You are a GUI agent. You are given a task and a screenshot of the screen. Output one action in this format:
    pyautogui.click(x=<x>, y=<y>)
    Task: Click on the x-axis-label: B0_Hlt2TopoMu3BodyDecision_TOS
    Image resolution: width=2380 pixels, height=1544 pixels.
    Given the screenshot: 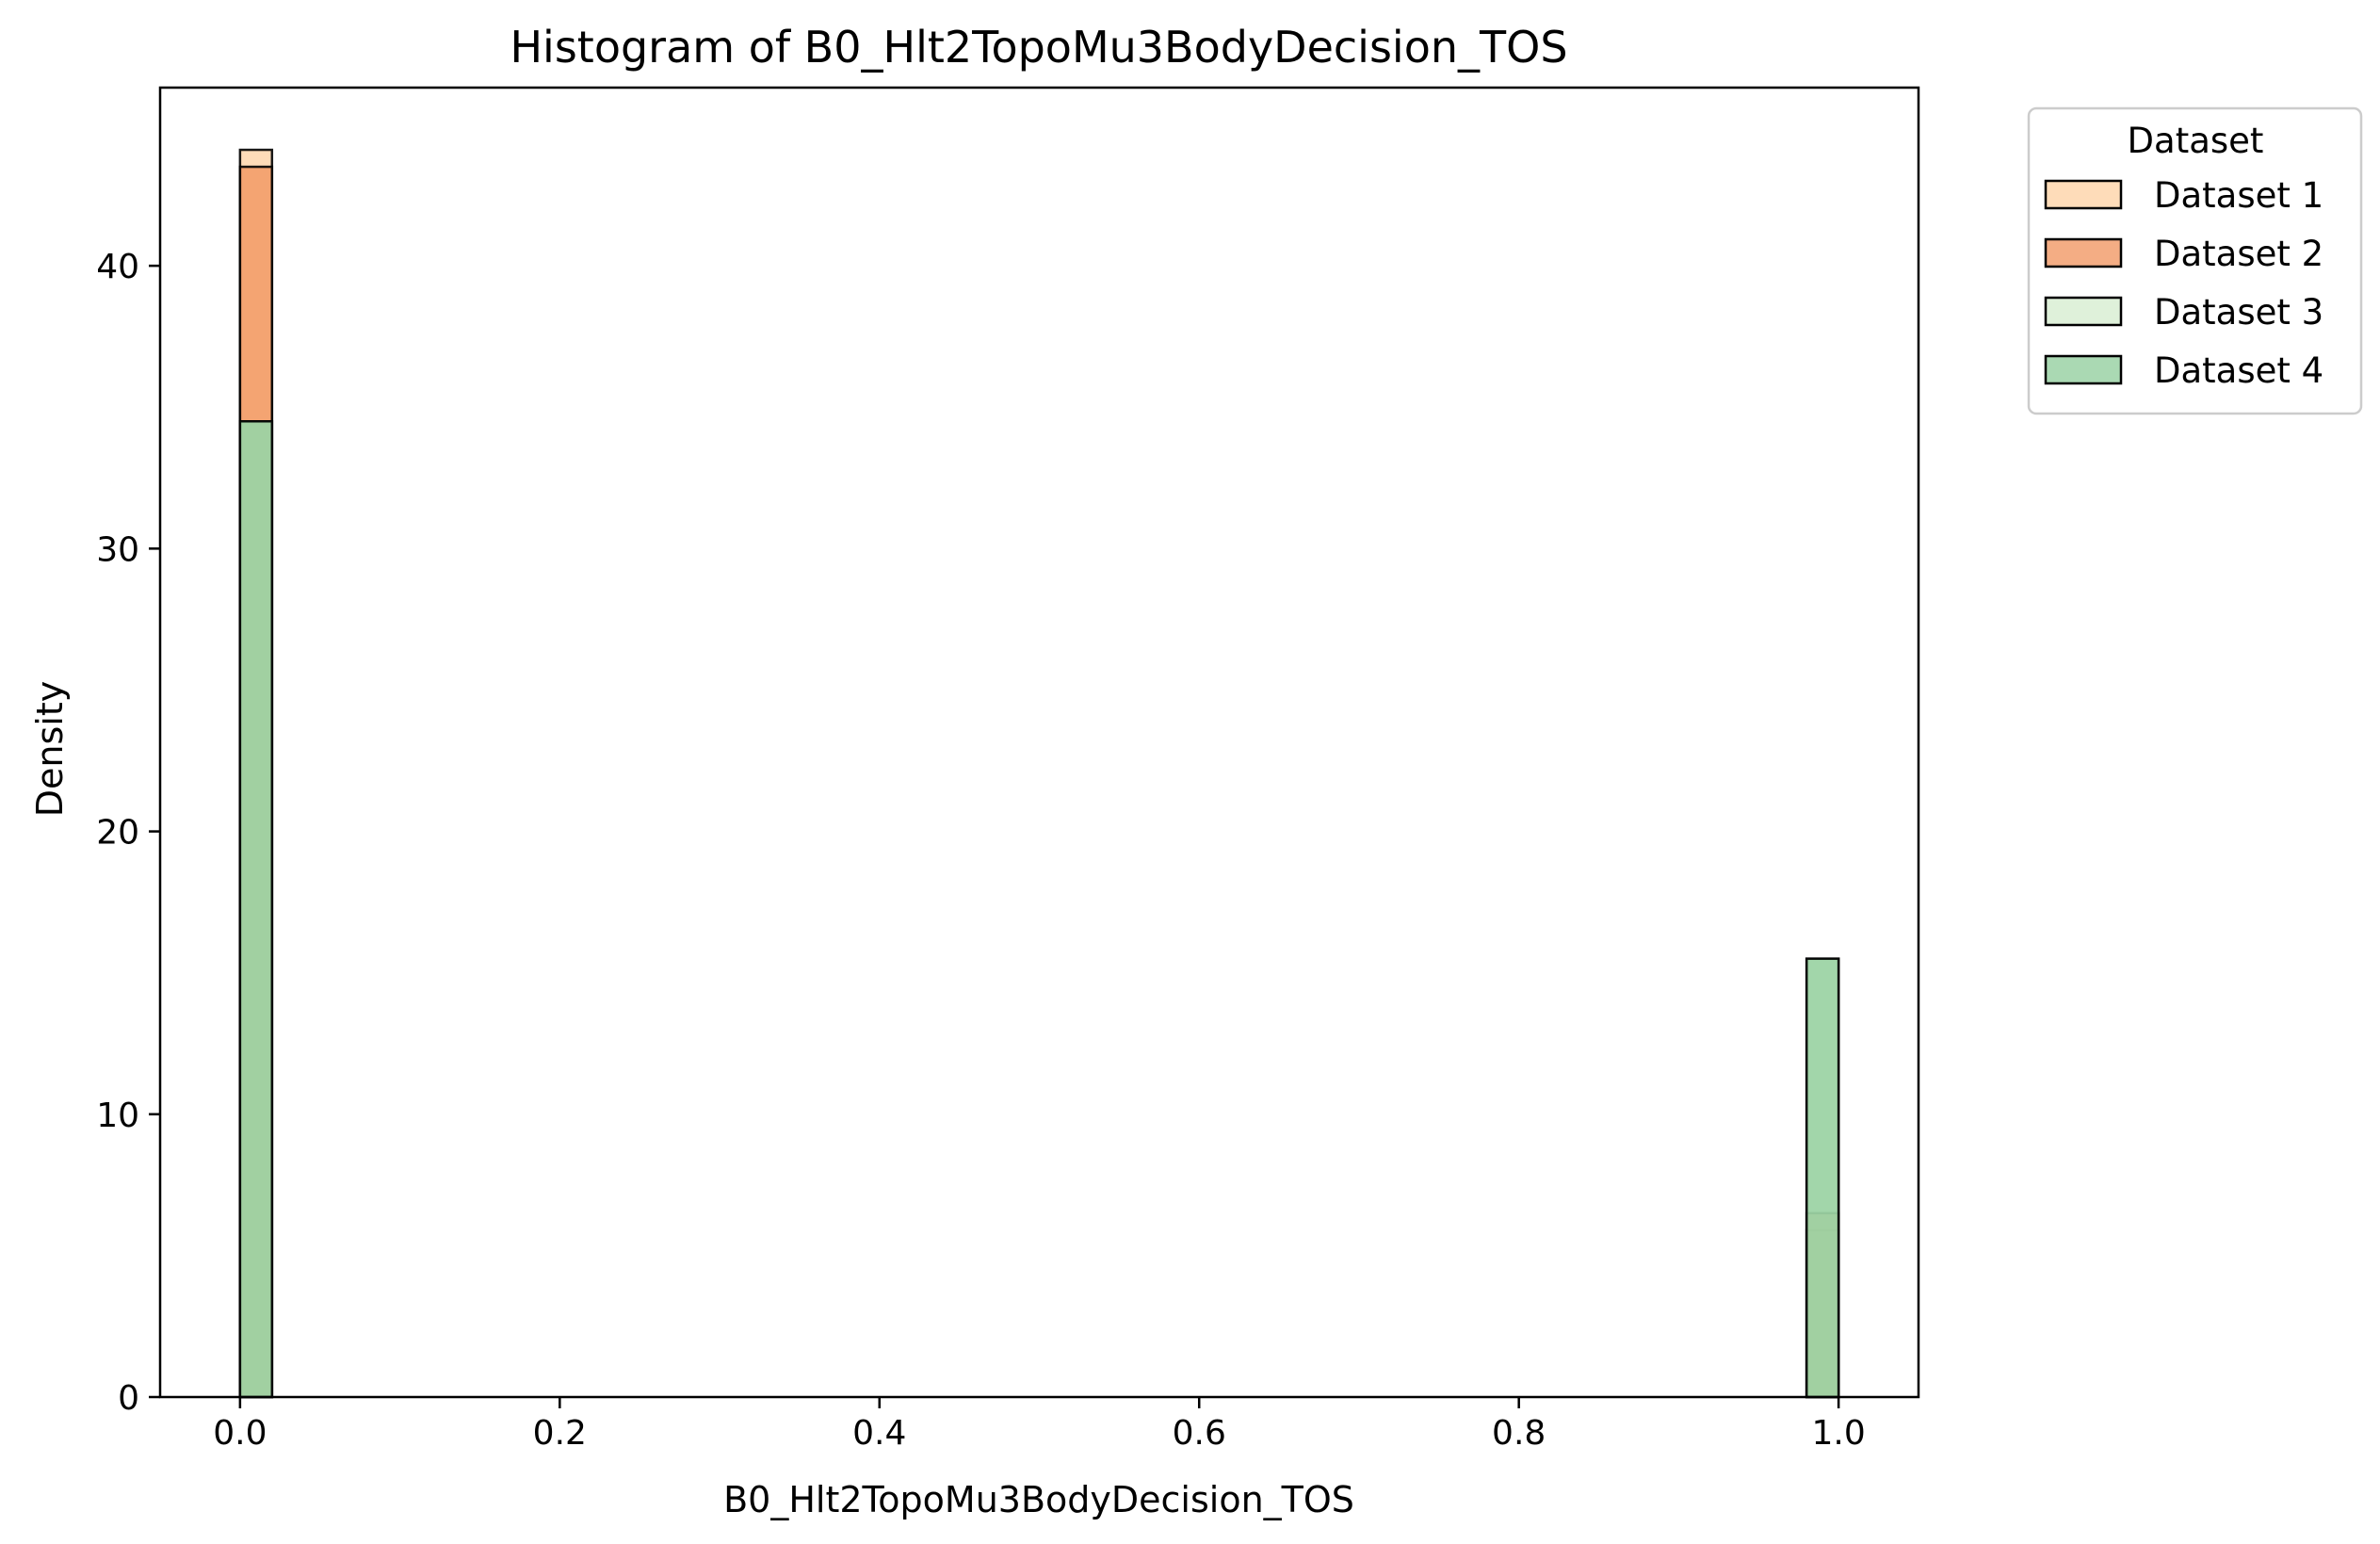 What is the action you would take?
    pyautogui.click(x=1038, y=1499)
    